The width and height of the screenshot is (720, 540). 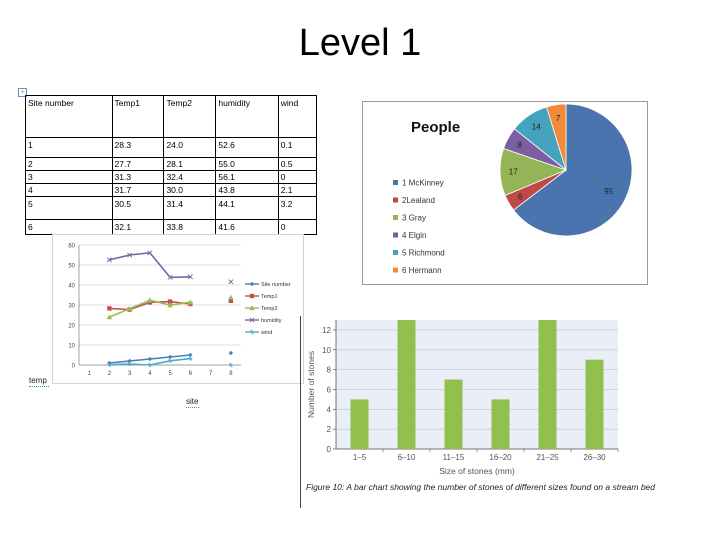 I want to click on table-cell: 3, so click(x=69, y=177).